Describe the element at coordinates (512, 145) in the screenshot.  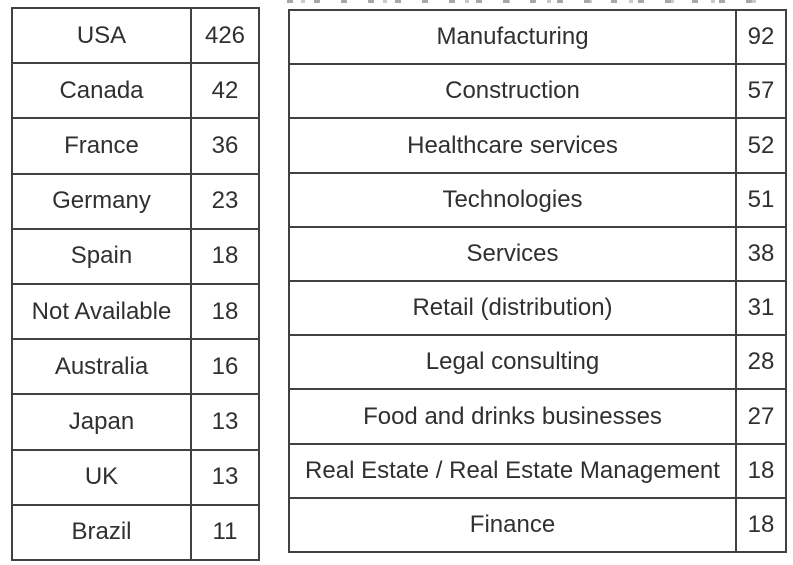
I see `industry-name-cell: Healthcare services` at that location.